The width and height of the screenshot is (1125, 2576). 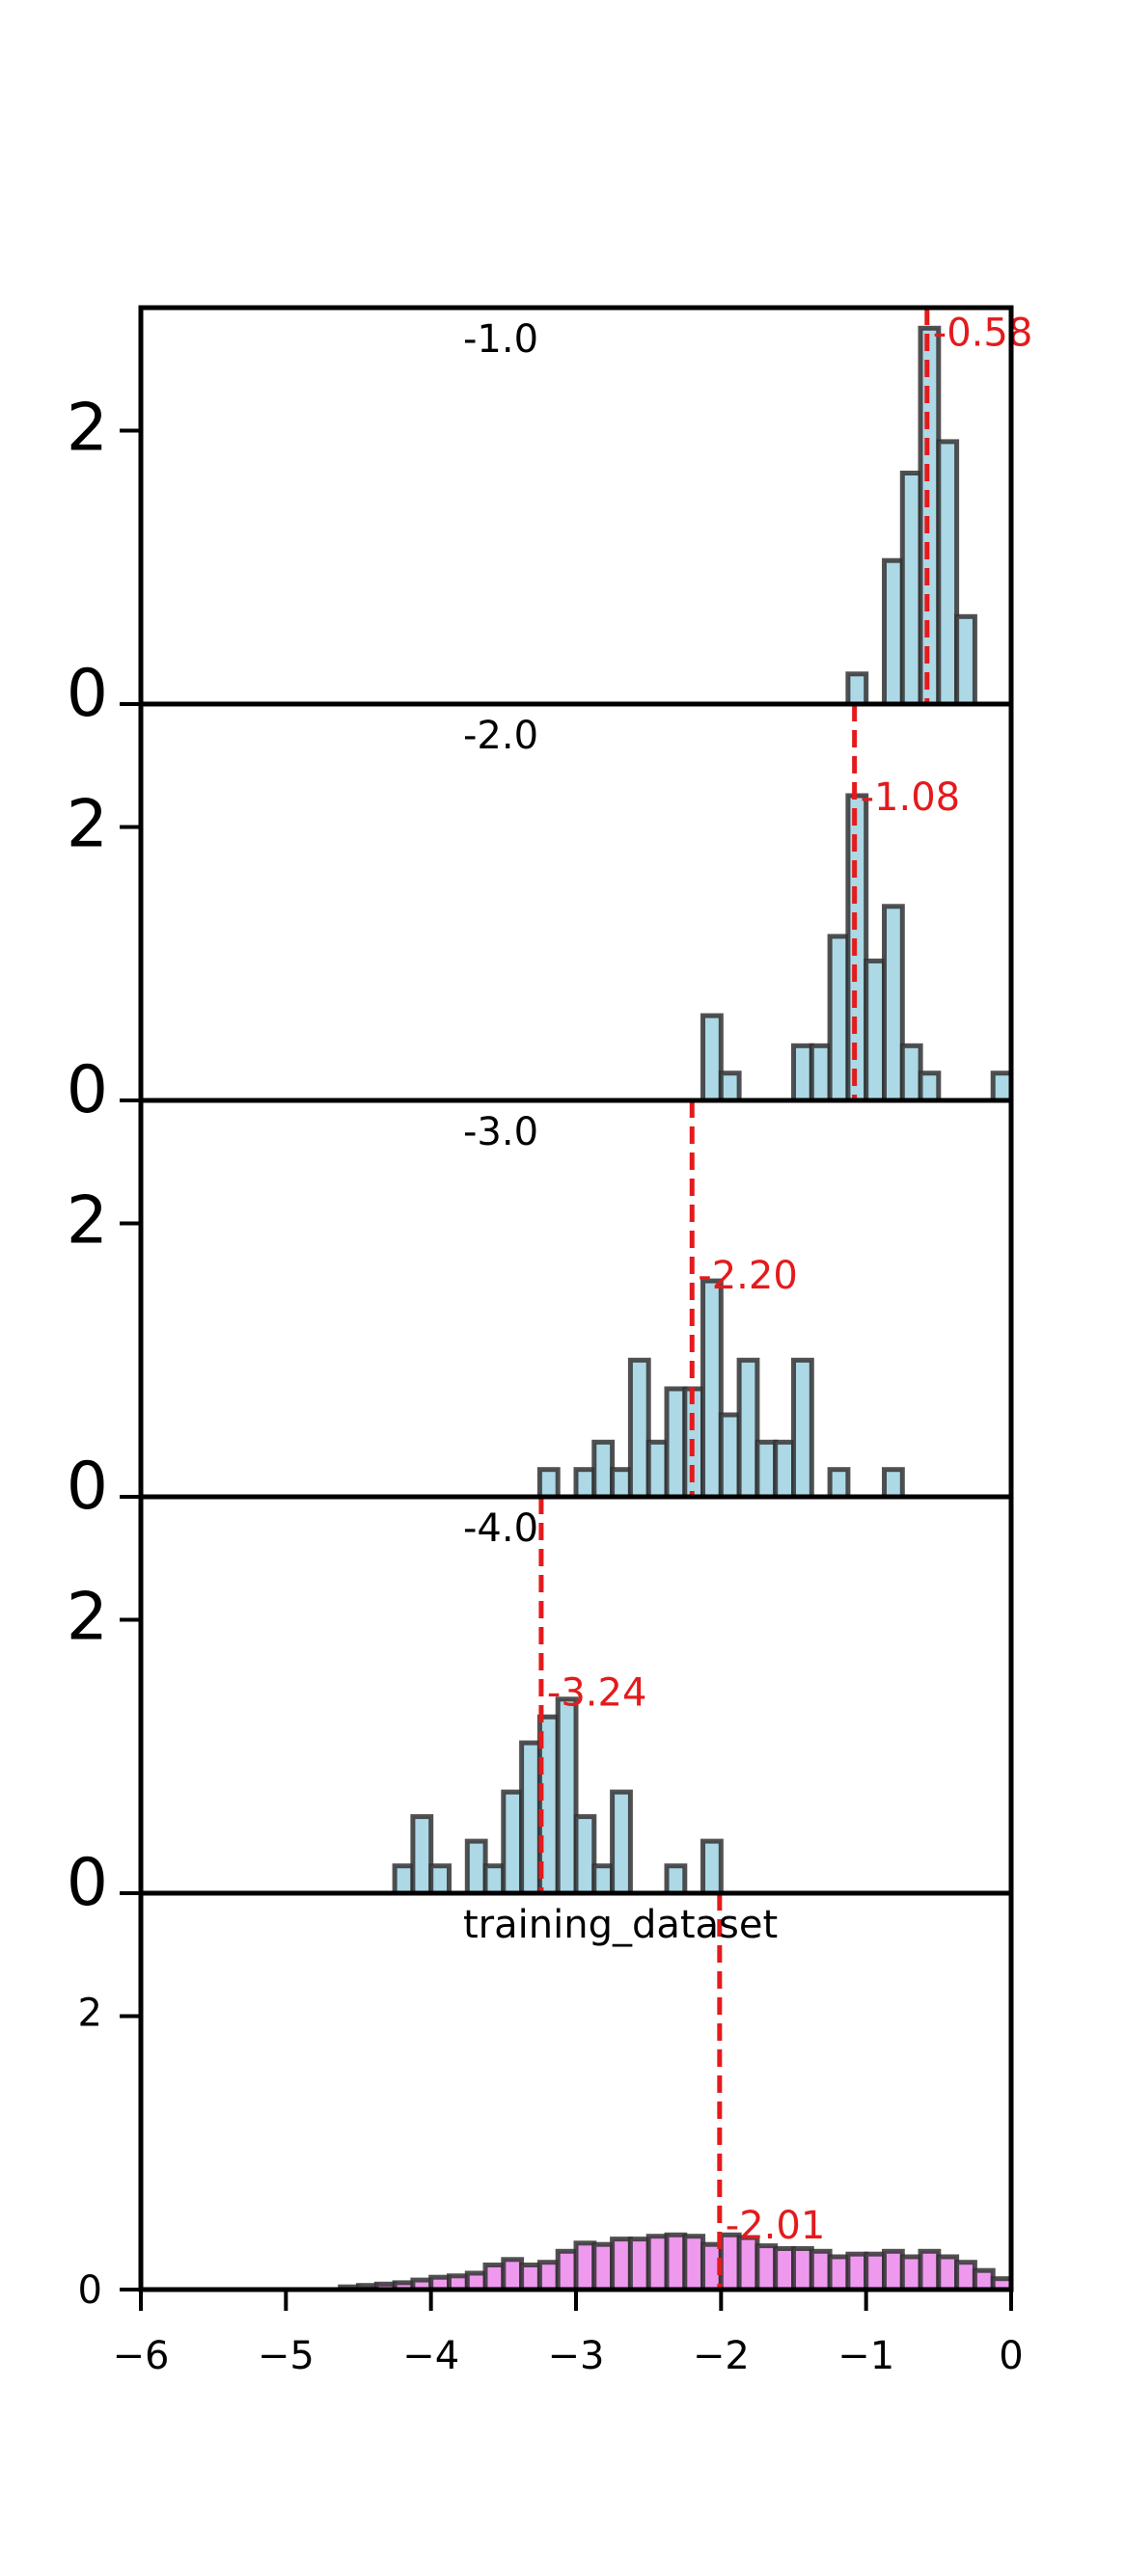 I want to click on x-tick-label: −3, so click(x=577, y=2356).